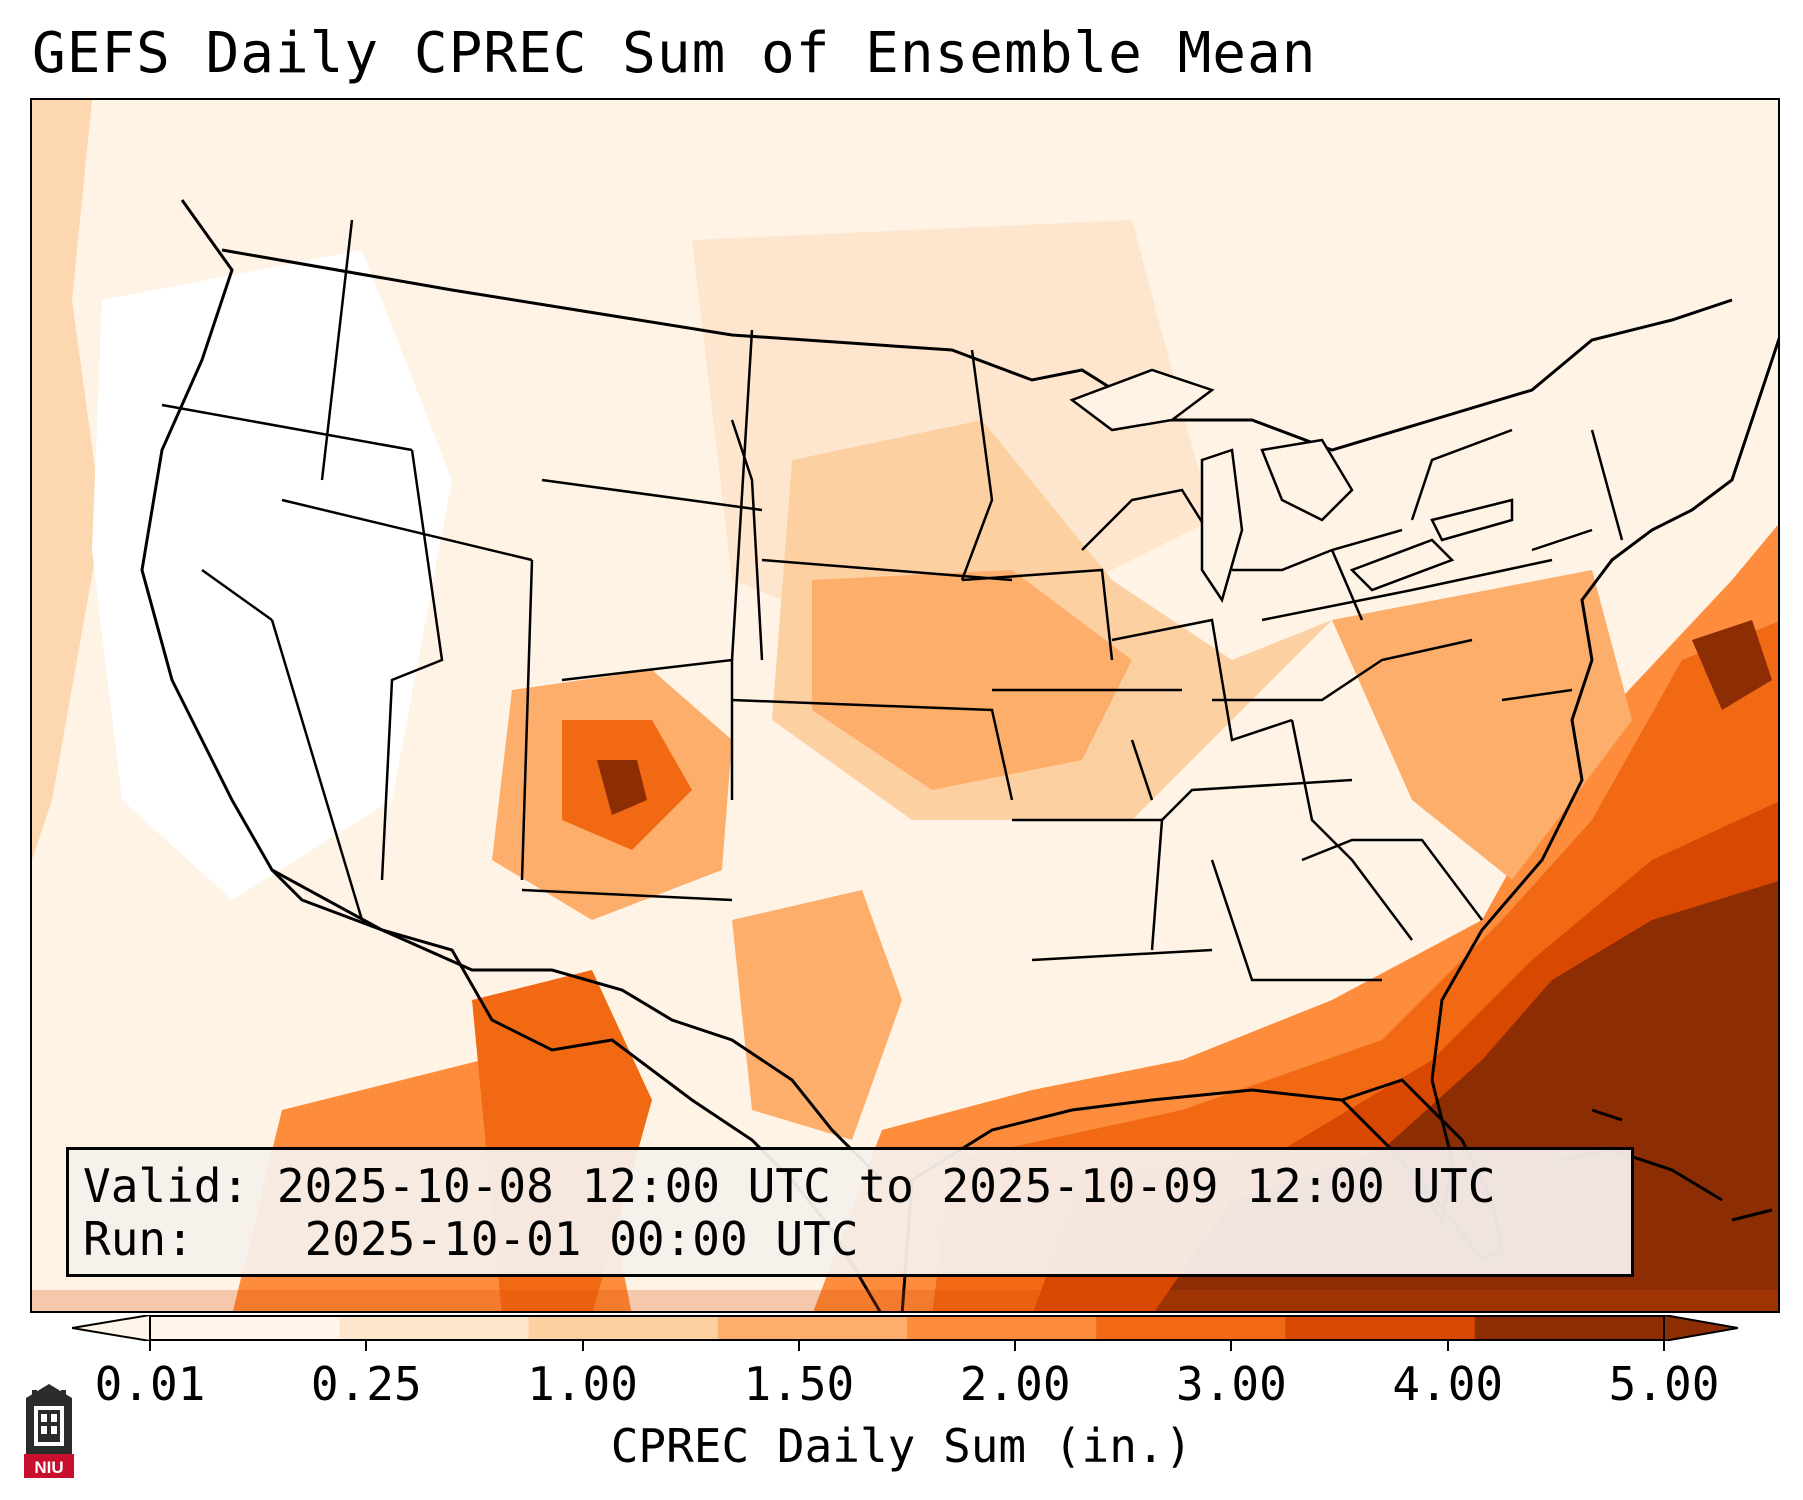 This screenshot has height=1500, width=1803. I want to click on great-lakes, so click(1291, 485).